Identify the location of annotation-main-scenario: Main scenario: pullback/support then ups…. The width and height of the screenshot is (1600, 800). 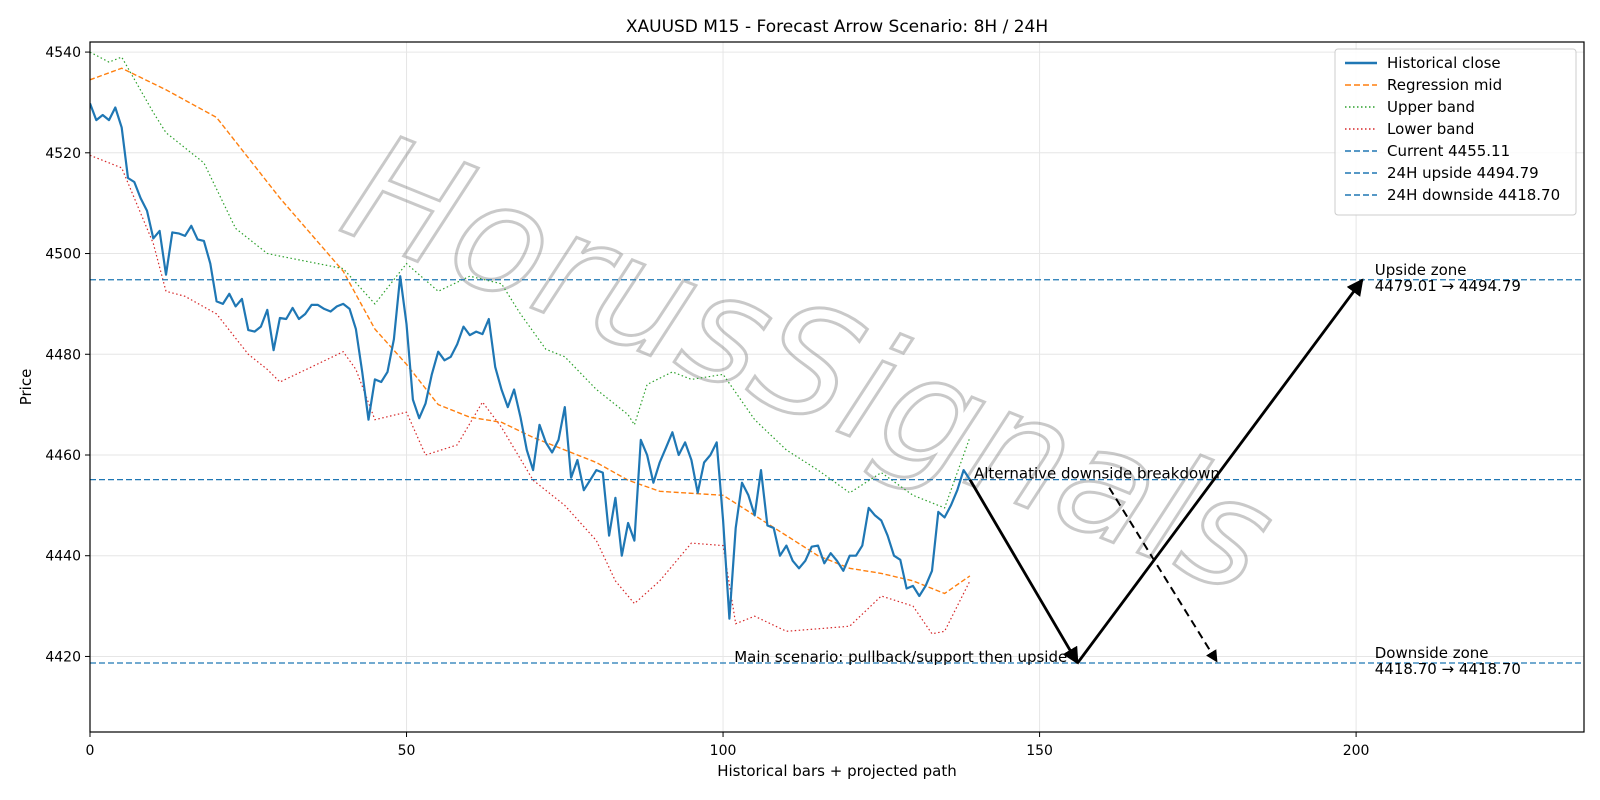
(900, 657).